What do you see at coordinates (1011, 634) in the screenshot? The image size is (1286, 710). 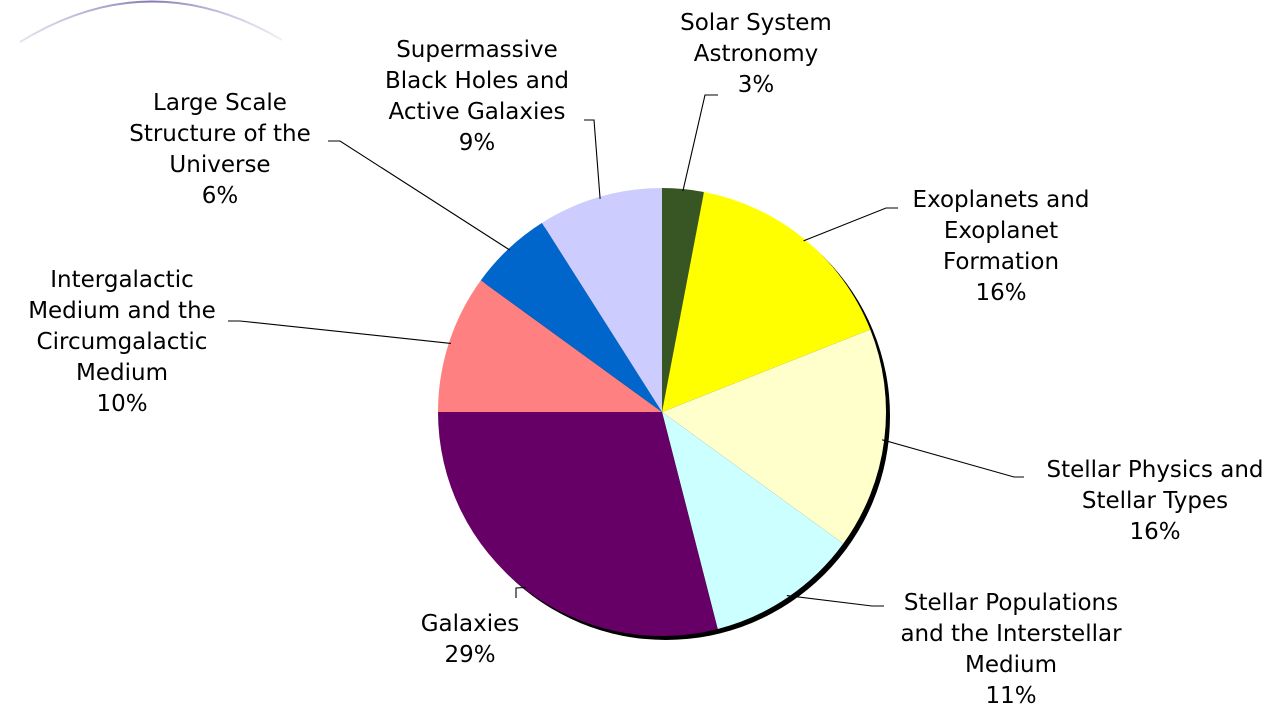 I see `slice-label-line: and the Interstellar` at bounding box center [1011, 634].